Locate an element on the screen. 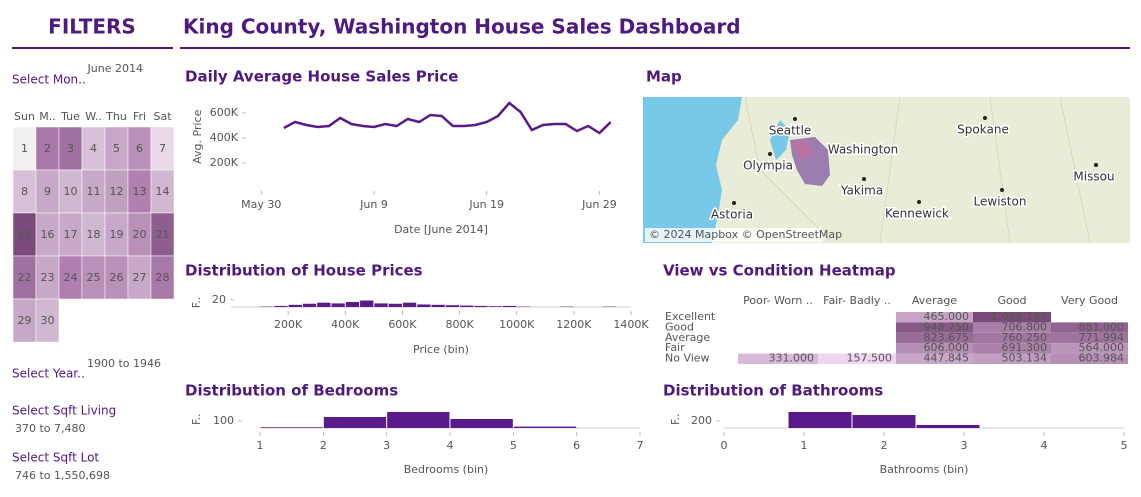 This screenshot has width=1141, height=497. calendar-day-label: 5 is located at coordinates (116, 148).